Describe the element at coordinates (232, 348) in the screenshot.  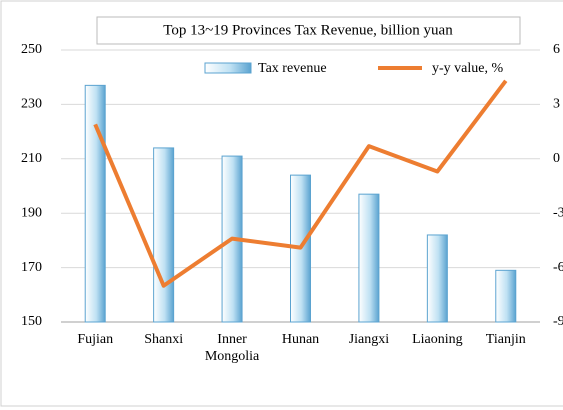
I see `x-tick-label: Inner Mongolia` at that location.